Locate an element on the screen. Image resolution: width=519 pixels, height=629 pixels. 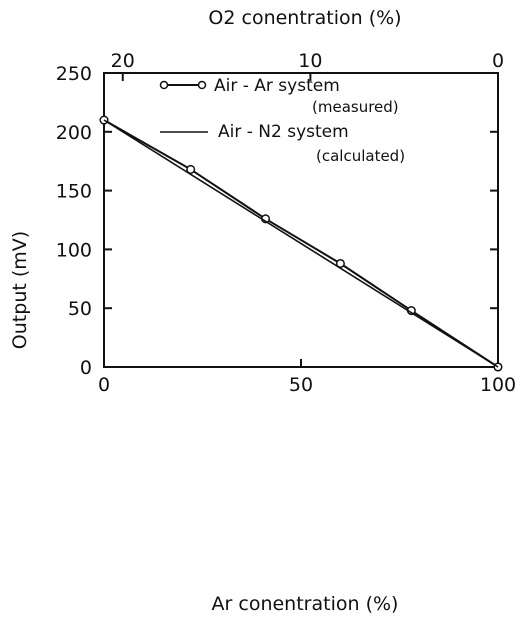
y-tick-label: 100 is located at coordinates (74, 250).